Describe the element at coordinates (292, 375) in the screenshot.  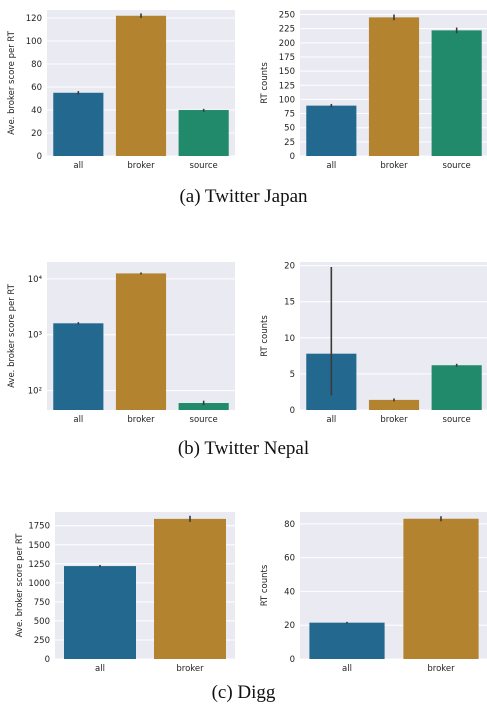
I see `y-tick-label: 5` at that location.